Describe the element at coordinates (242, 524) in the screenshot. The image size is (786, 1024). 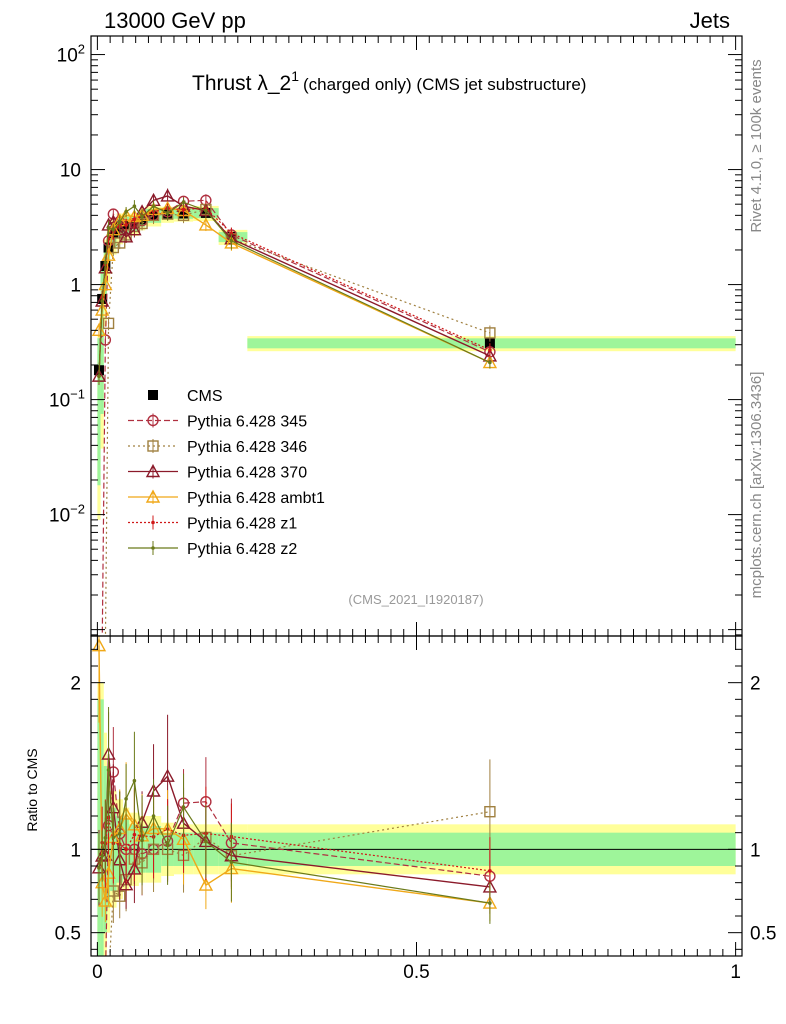
I see `legend-entry-label: Pythia 6.428 z1` at that location.